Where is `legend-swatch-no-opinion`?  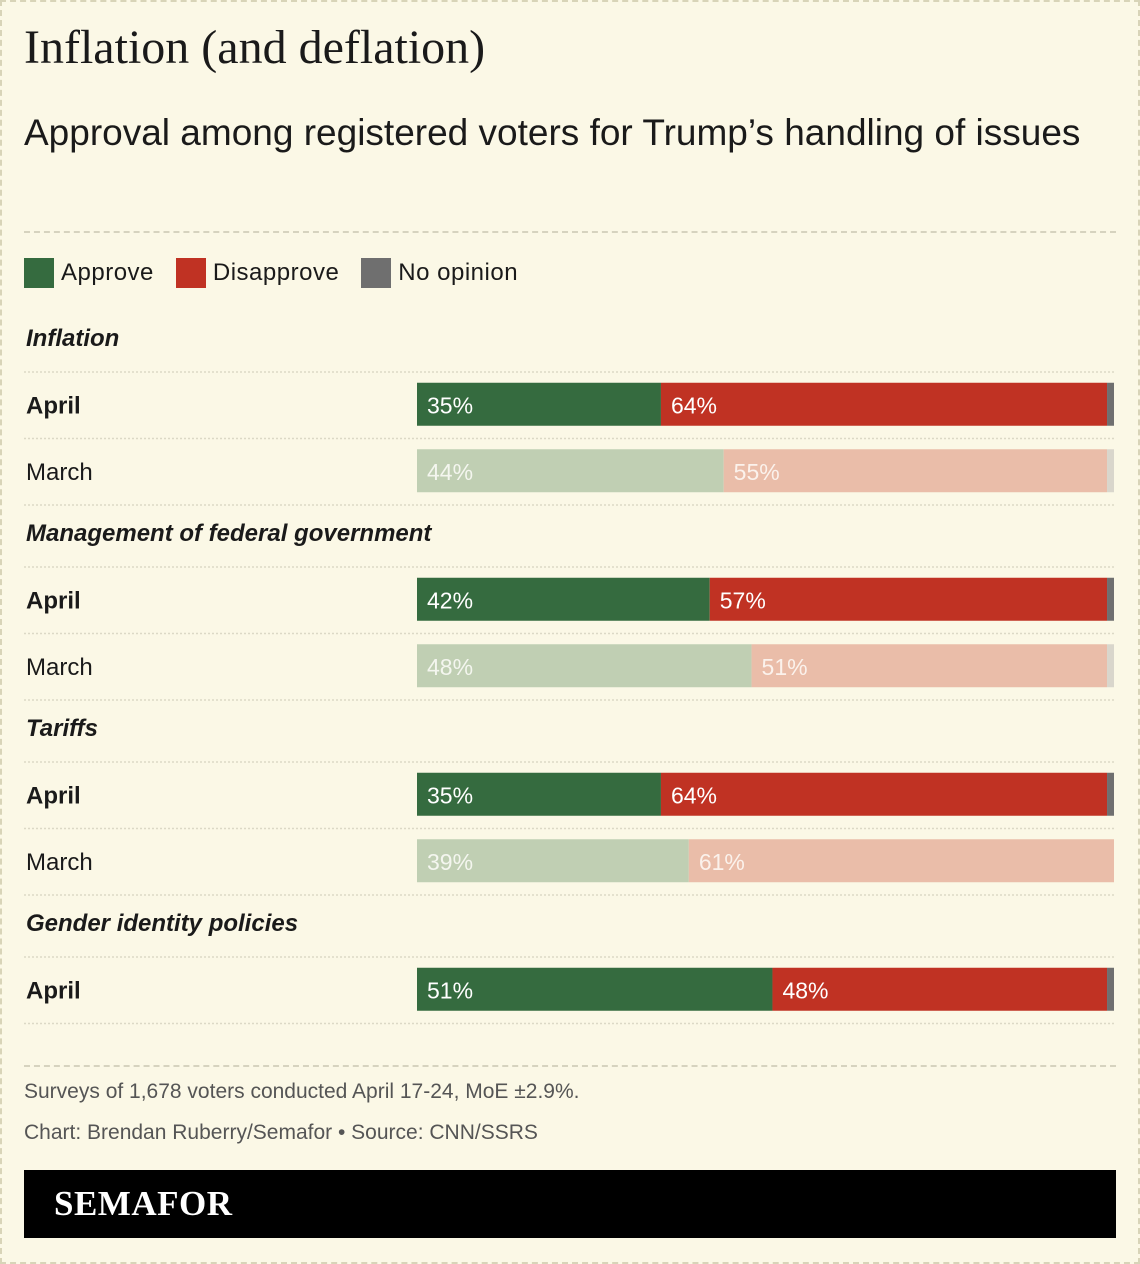 legend-swatch-no-opinion is located at coordinates (376, 273).